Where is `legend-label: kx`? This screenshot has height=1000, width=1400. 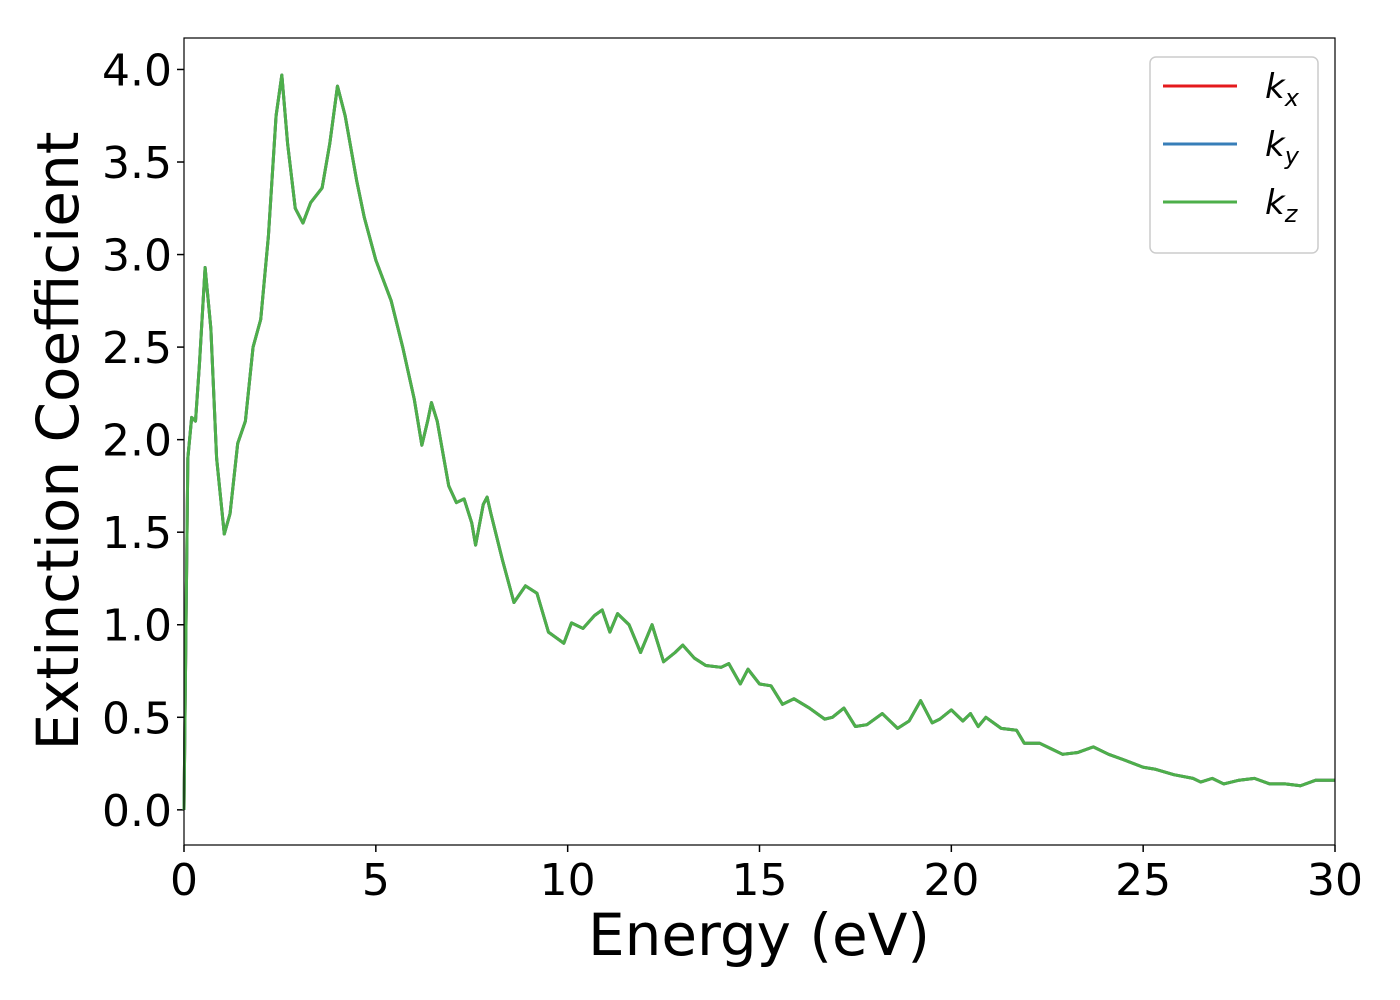 legend-label: kx is located at coordinates (1282, 89).